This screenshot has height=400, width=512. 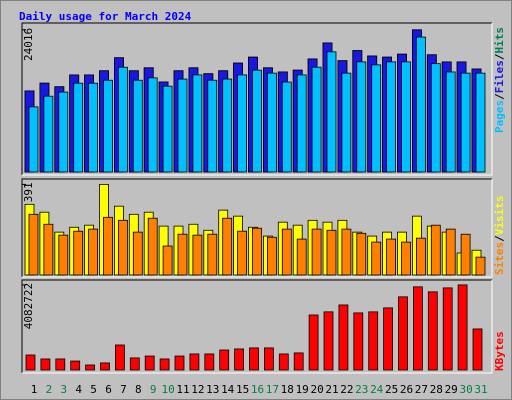 What do you see at coordinates (391, 389) in the screenshot?
I see `x-tick-label: 25` at bounding box center [391, 389].